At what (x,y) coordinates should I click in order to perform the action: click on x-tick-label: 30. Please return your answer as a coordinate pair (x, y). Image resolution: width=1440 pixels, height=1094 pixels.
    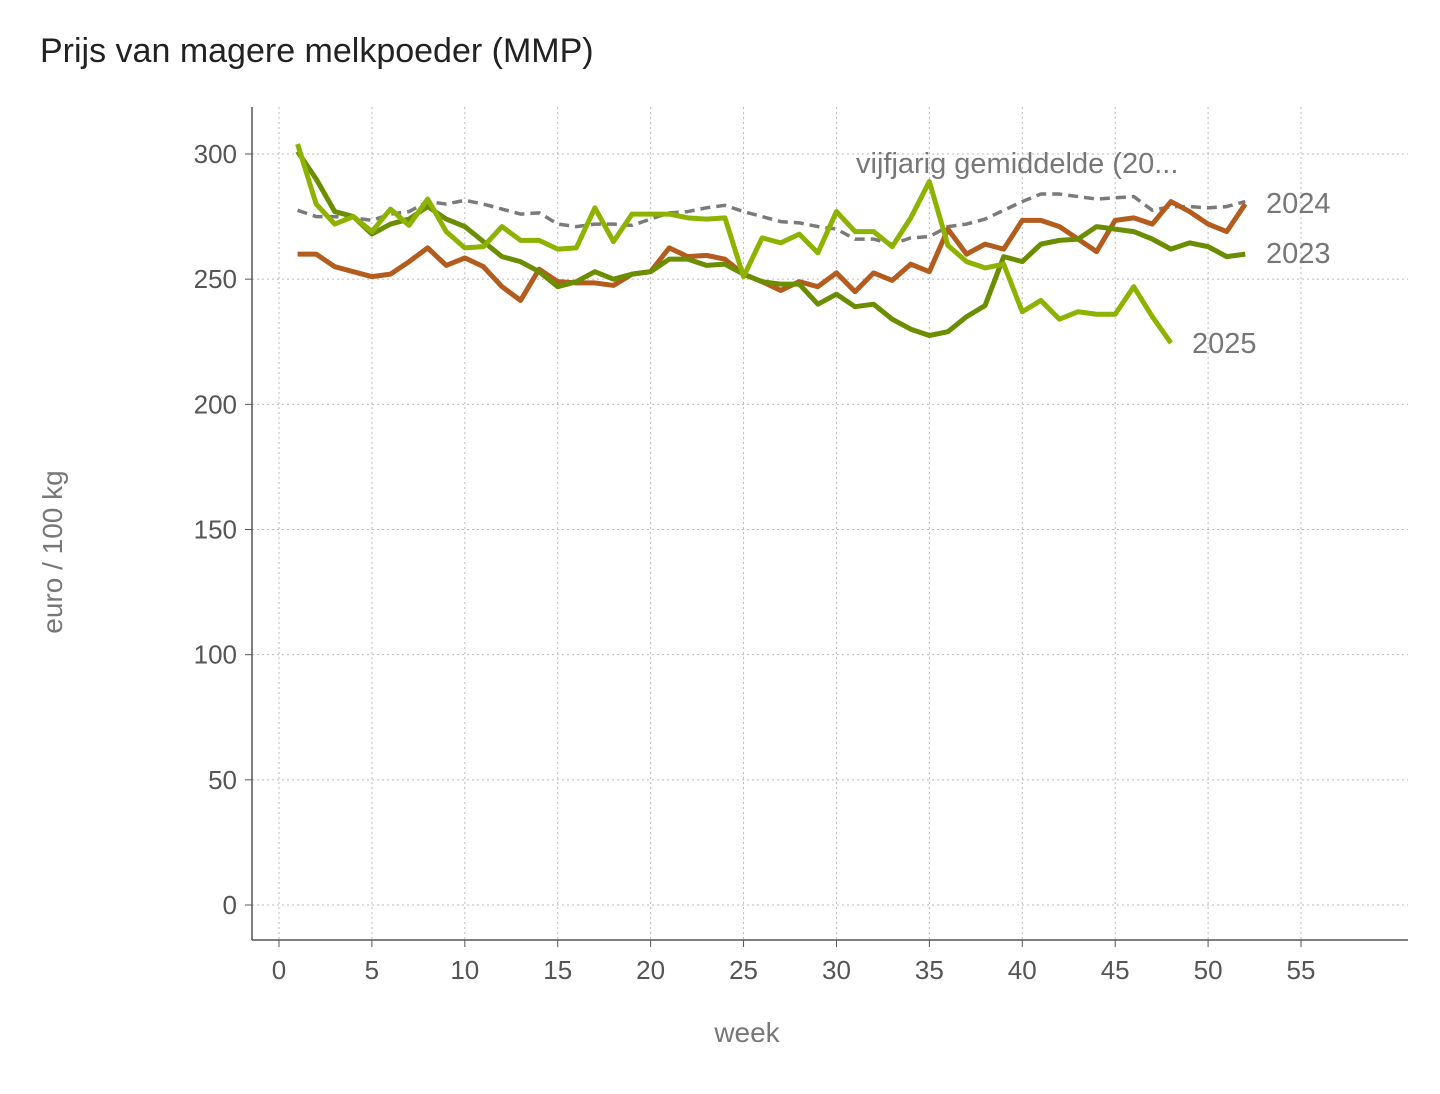
    Looking at the image, I should click on (836, 970).